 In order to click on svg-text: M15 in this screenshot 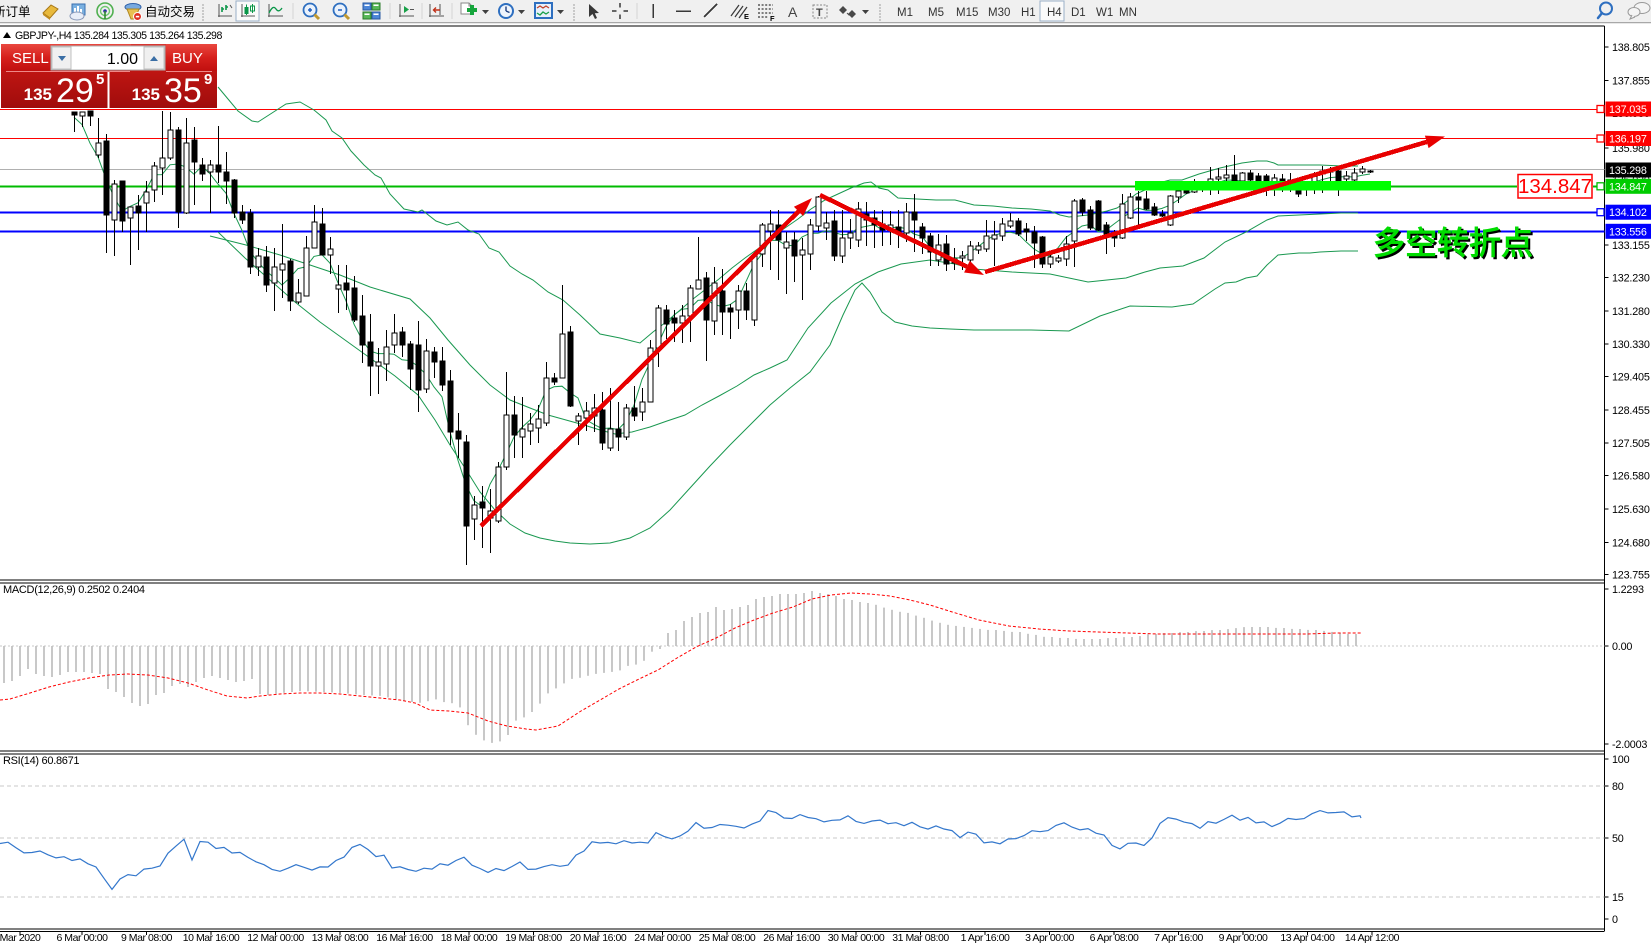, I will do `click(967, 13)`.